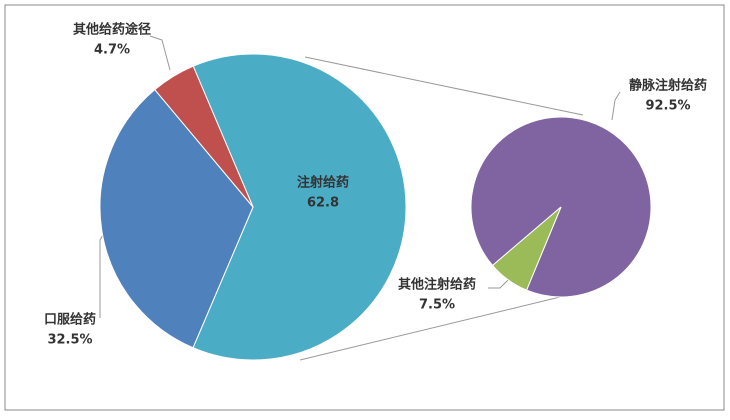 The image size is (730, 420). What do you see at coordinates (112, 30) in the screenshot?
I see `slice-label: 其他给药途径` at bounding box center [112, 30].